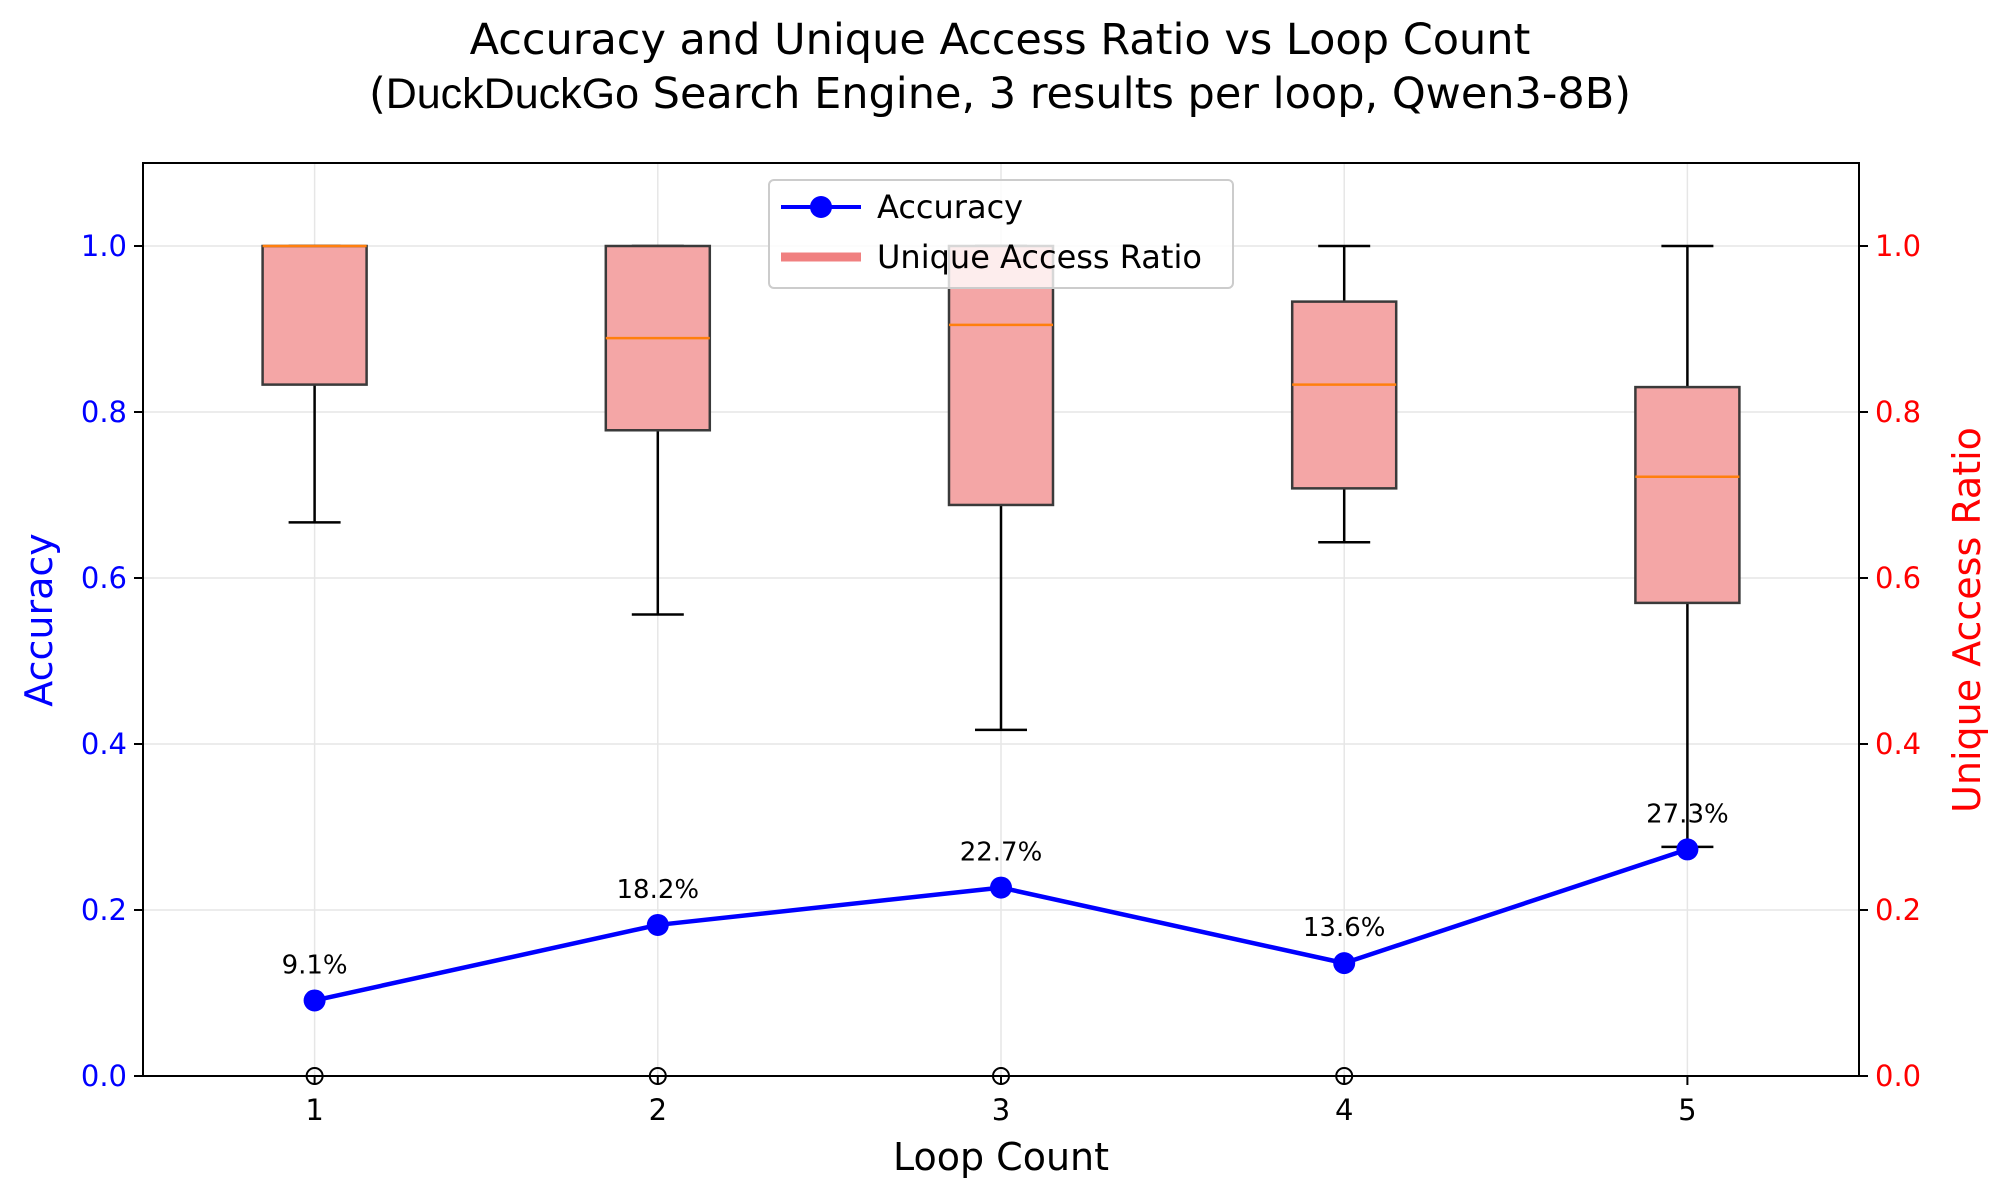 The image size is (1999, 1194). What do you see at coordinates (1687, 1110) in the screenshot?
I see `x-tick-label-5: 5` at bounding box center [1687, 1110].